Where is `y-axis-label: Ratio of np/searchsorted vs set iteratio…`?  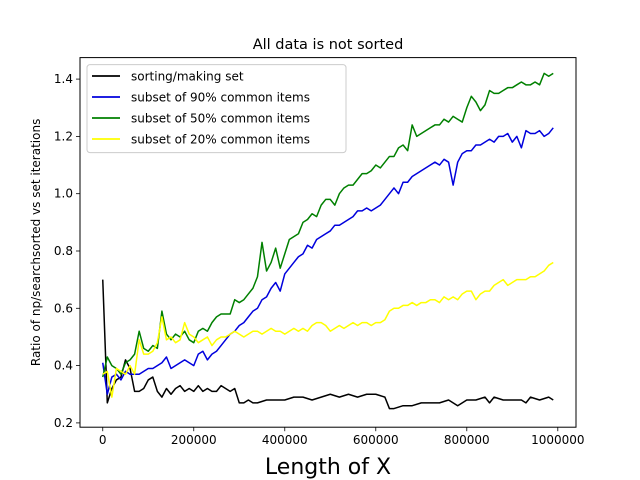
y-axis-label: Ratio of np/searchsorted vs set iteratio… is located at coordinates (36, 242).